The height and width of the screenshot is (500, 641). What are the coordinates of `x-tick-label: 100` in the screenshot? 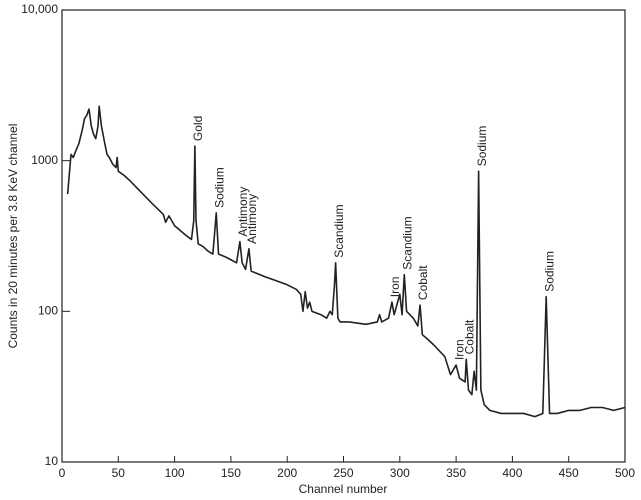 It's located at (175, 473).